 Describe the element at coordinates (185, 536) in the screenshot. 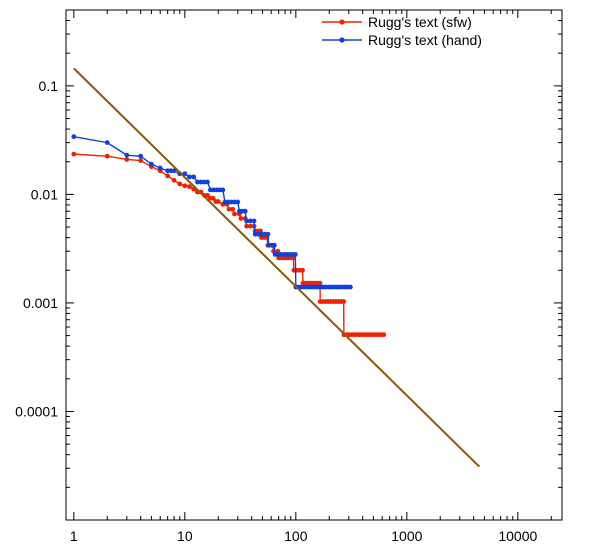

I see `x-tick-label: 10` at that location.